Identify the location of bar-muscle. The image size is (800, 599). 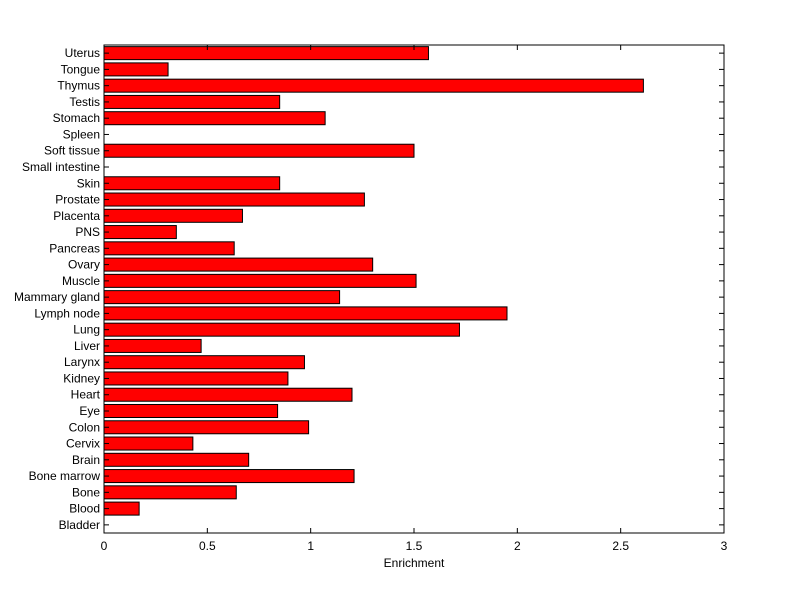
(260, 280).